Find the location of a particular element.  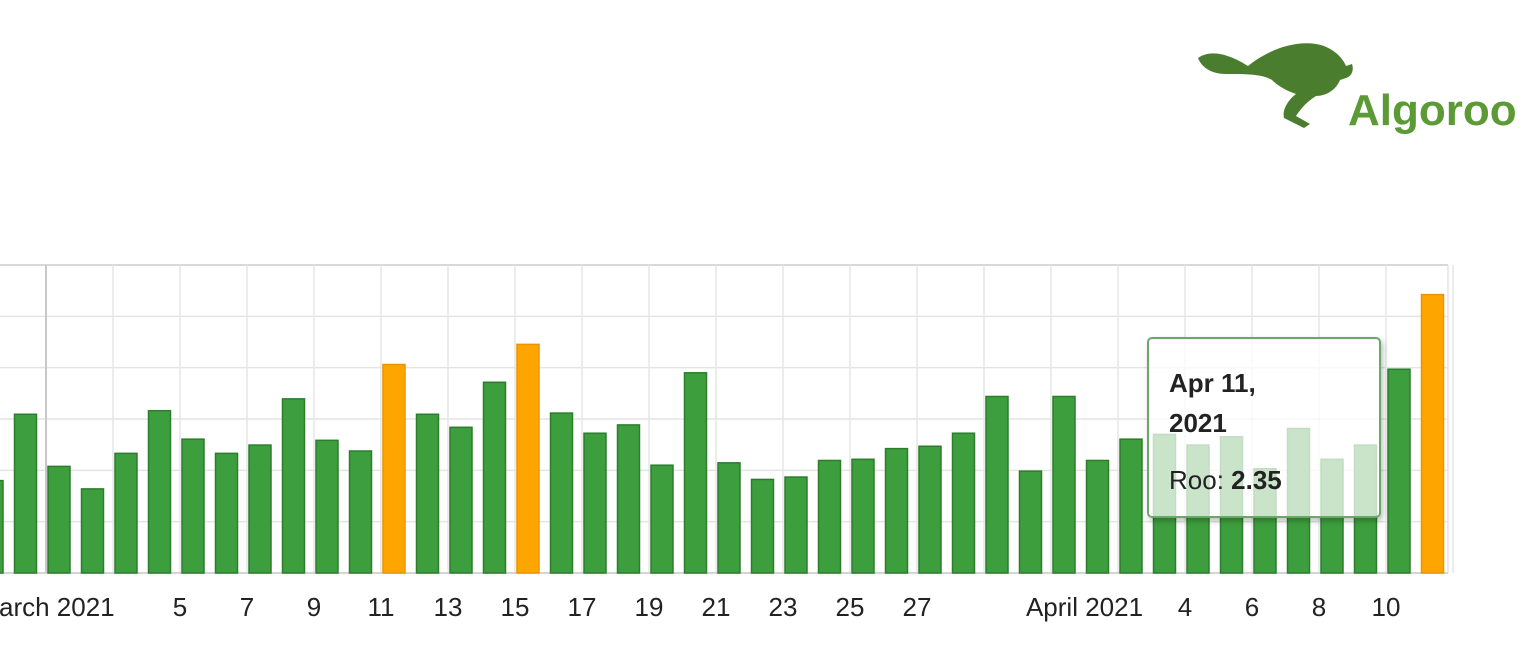

logo-text: Algoroo is located at coordinates (1432, 110).